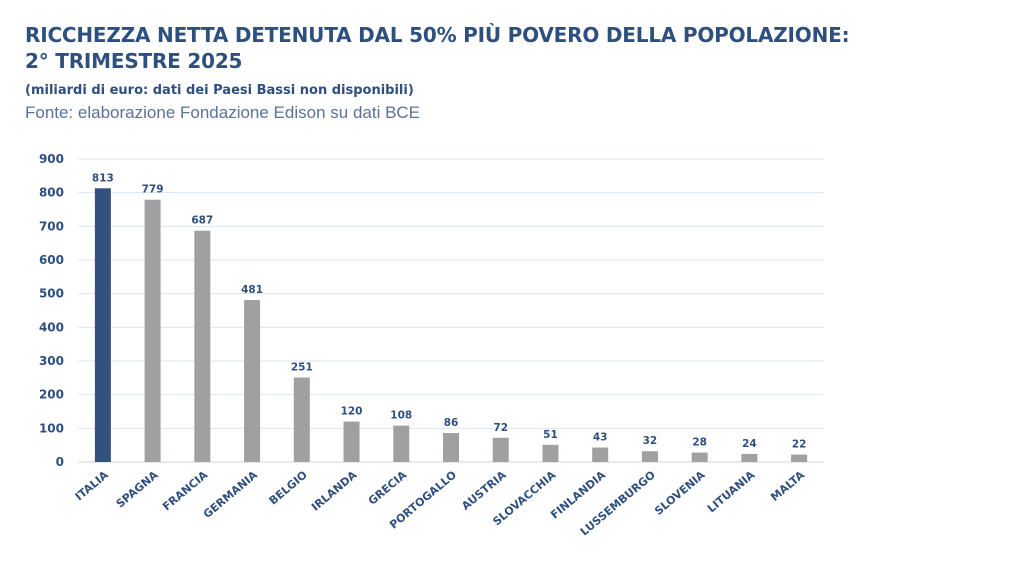 The width and height of the screenshot is (1024, 576). I want to click on bar-slovenia, so click(699, 457).